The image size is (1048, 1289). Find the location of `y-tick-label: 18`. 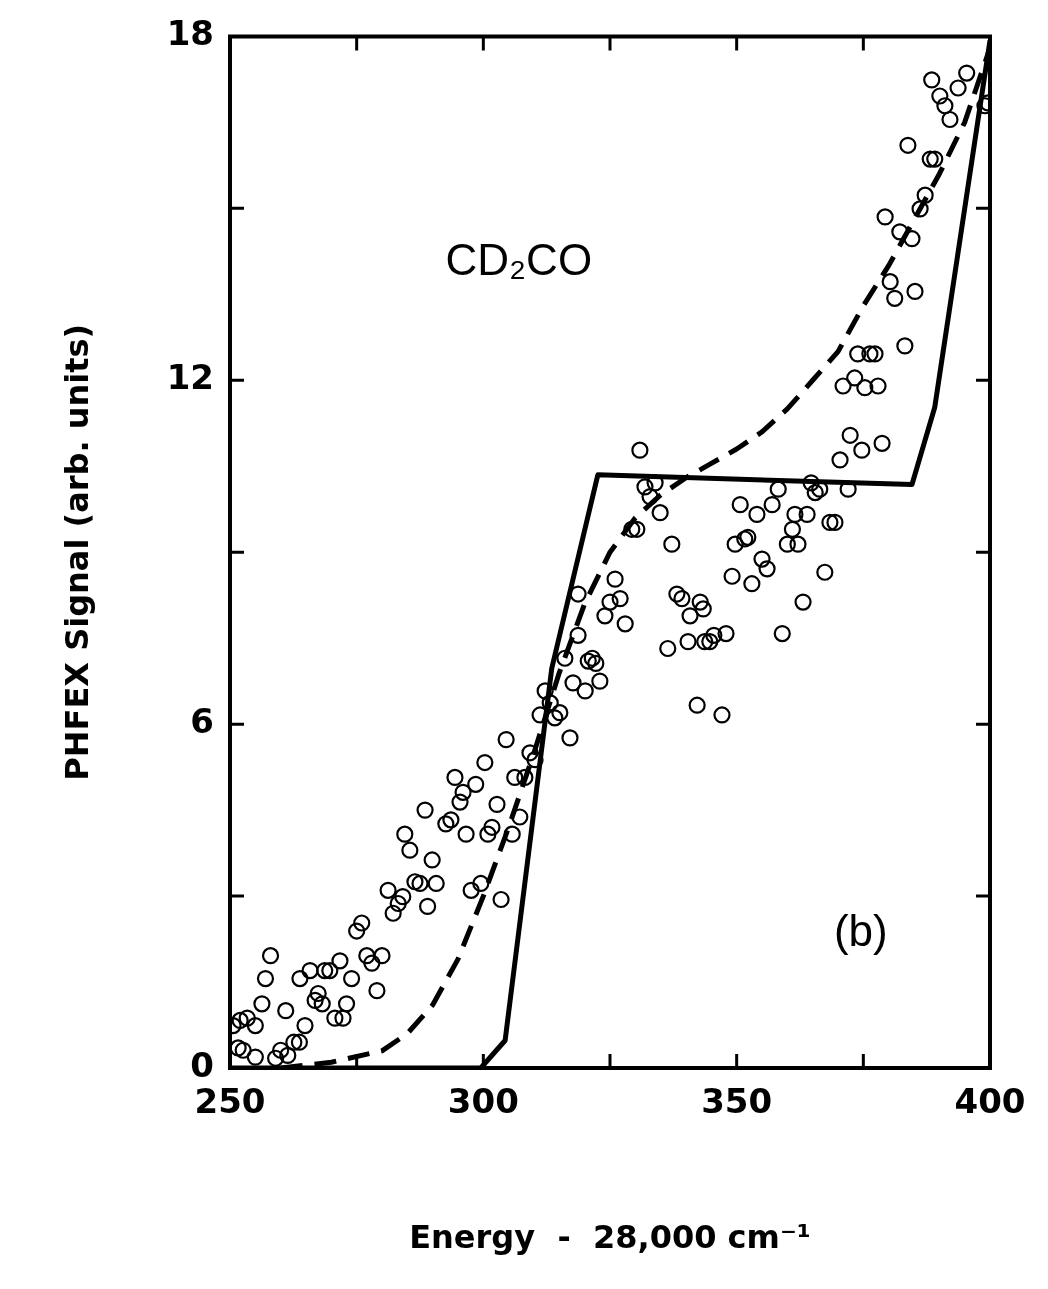

y-tick-label: 18 is located at coordinates (190, 33).